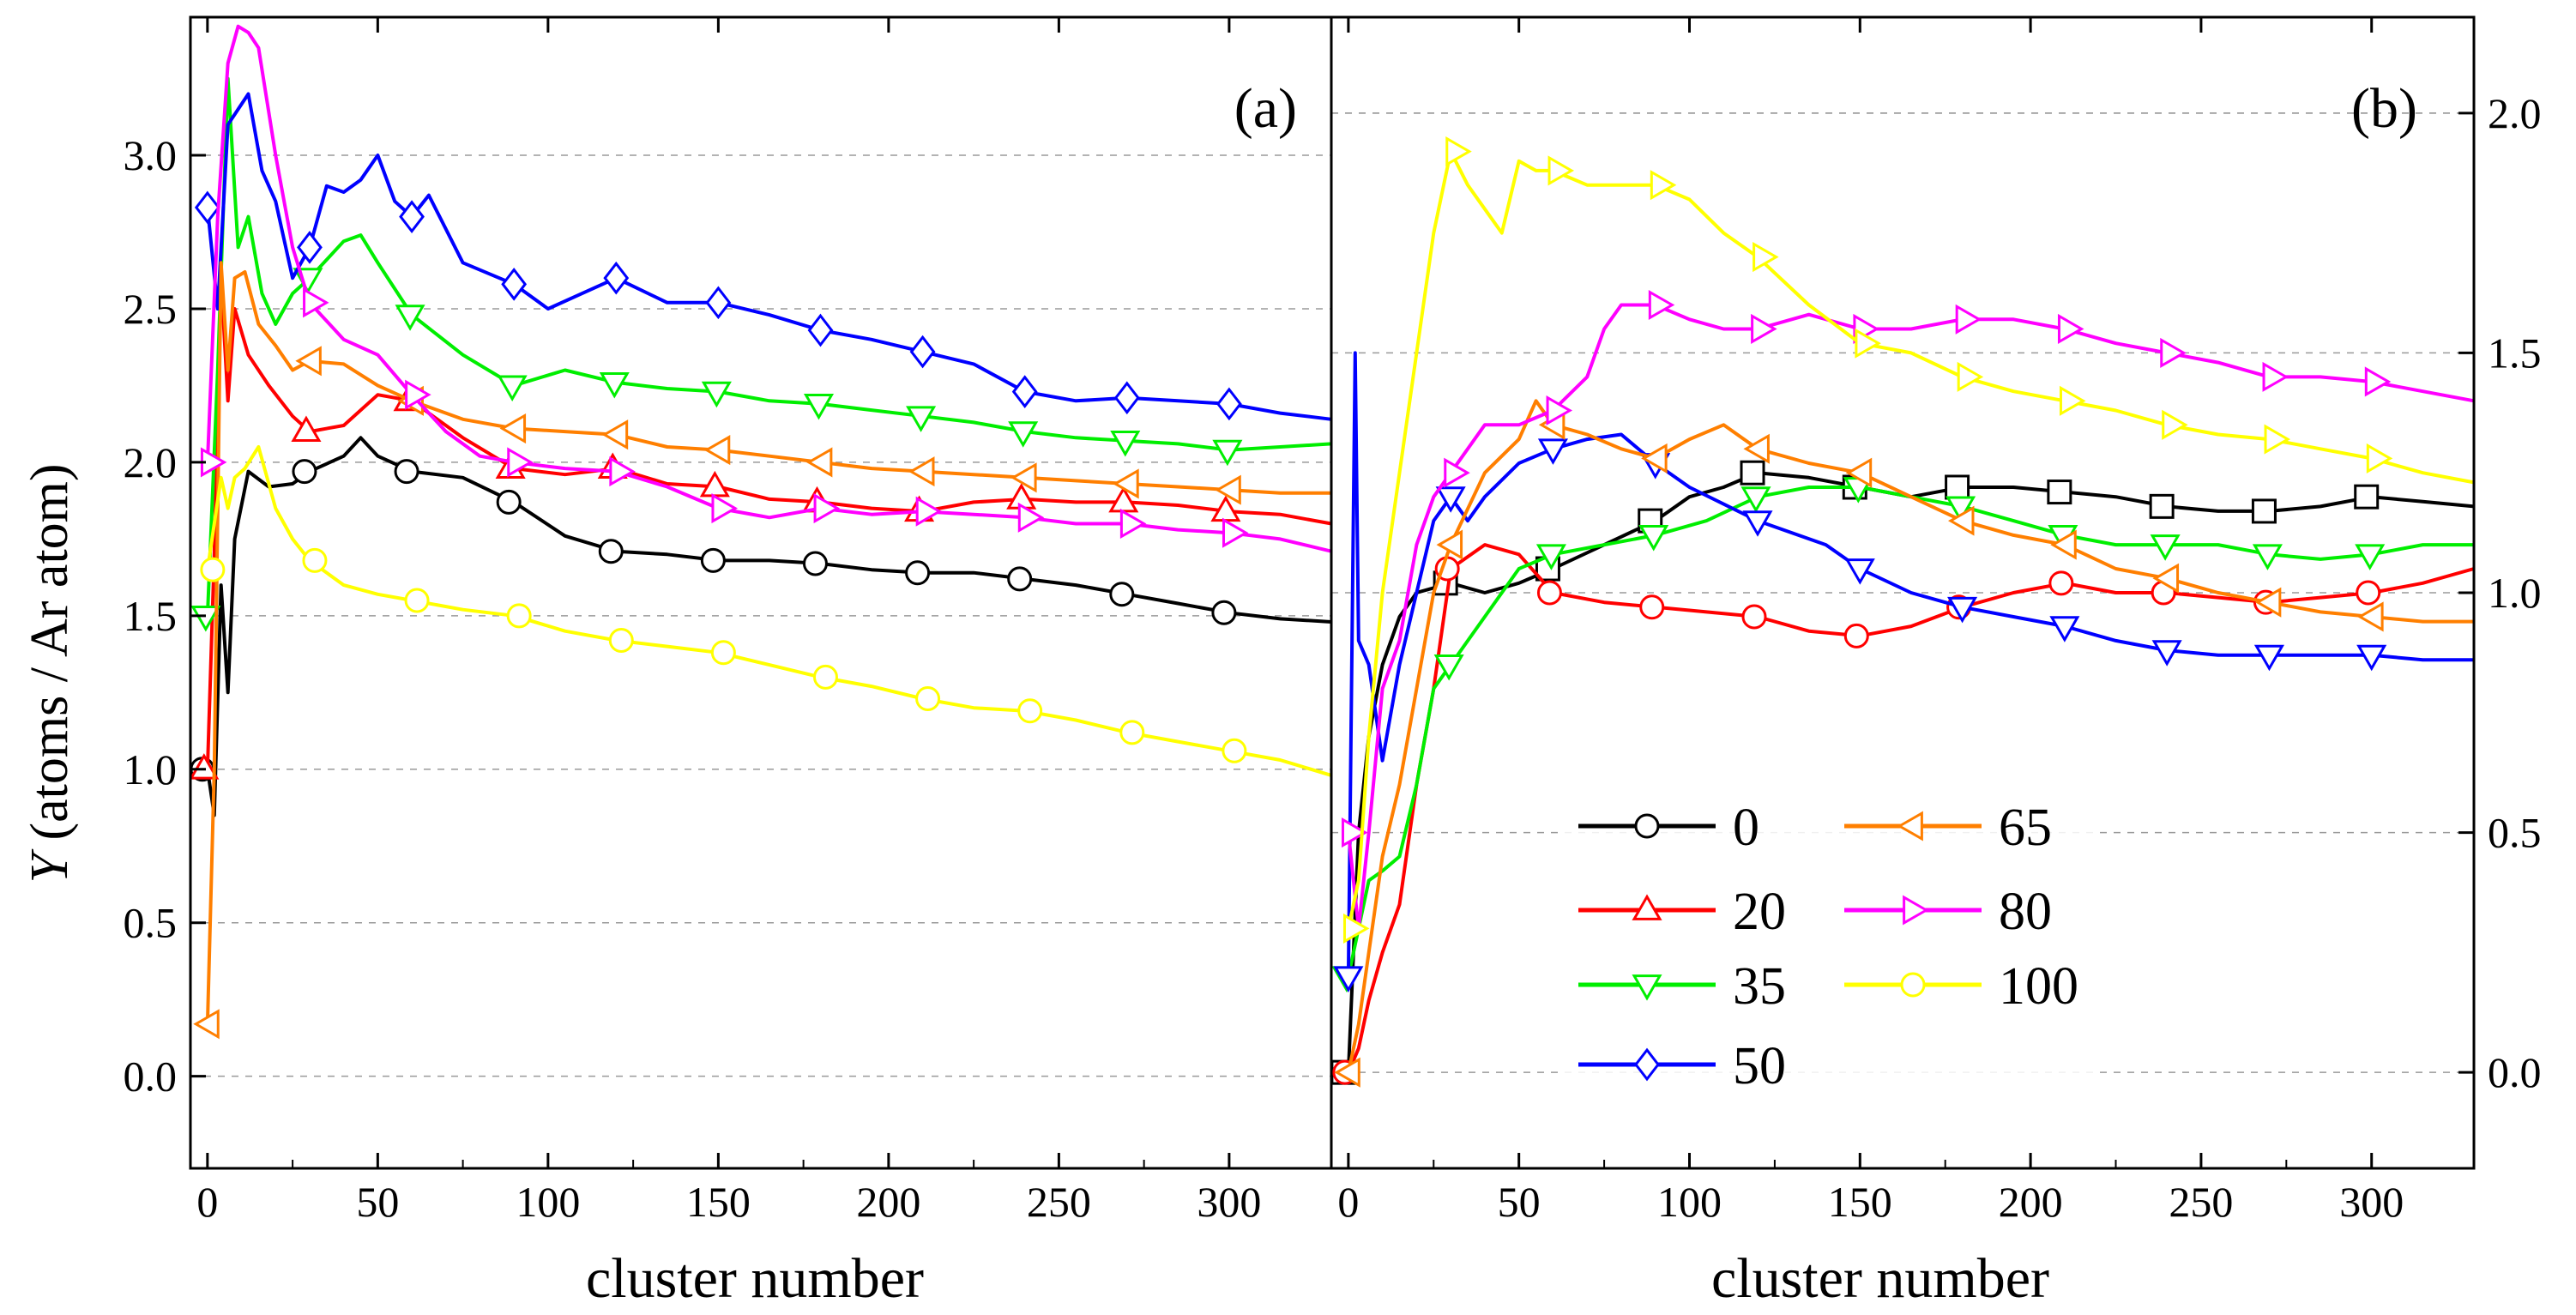  What do you see at coordinates (1759, 1066) in the screenshot?
I see `legend-label-50: 50` at bounding box center [1759, 1066].